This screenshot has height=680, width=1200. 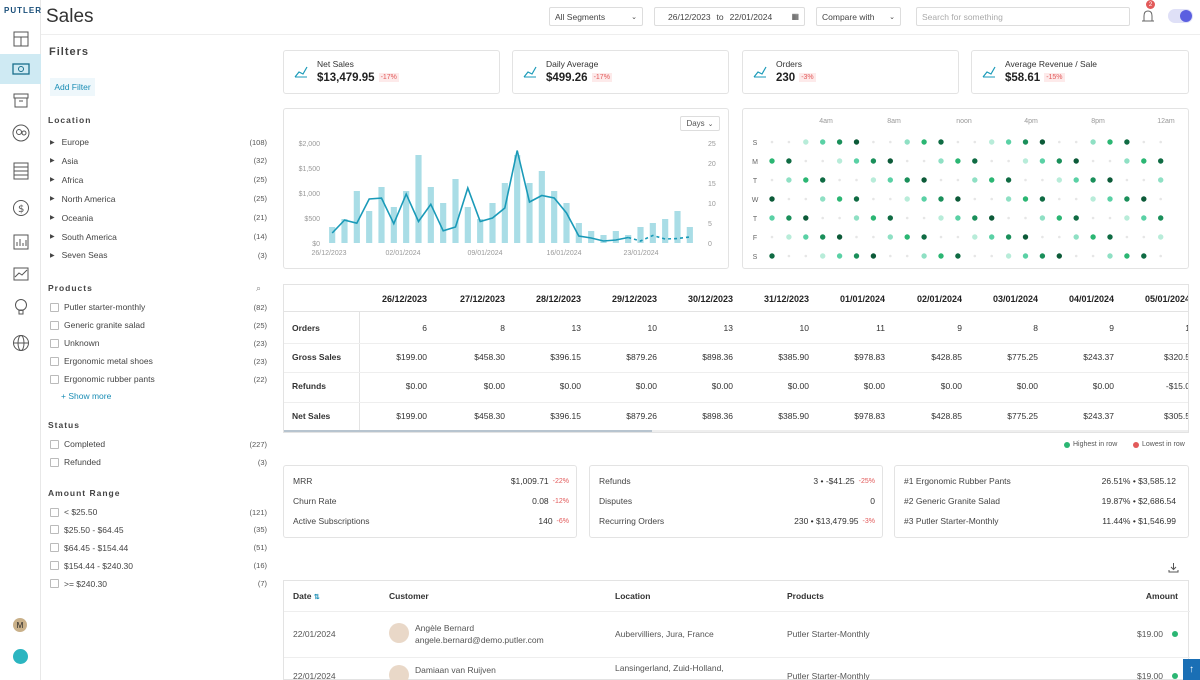 What do you see at coordinates (1023, 16) in the screenshot?
I see `search-input: Search for something` at bounding box center [1023, 16].